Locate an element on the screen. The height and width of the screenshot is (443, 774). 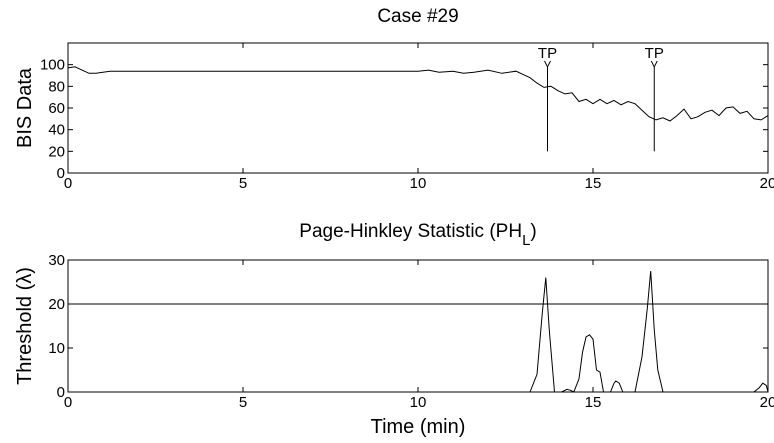
title-suffix: ) is located at coordinates (533, 231).